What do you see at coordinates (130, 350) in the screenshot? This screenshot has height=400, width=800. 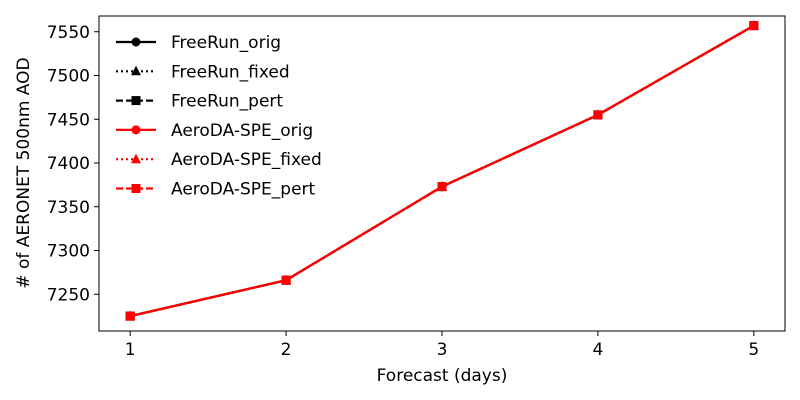 I see `x-tick-label: 1` at bounding box center [130, 350].